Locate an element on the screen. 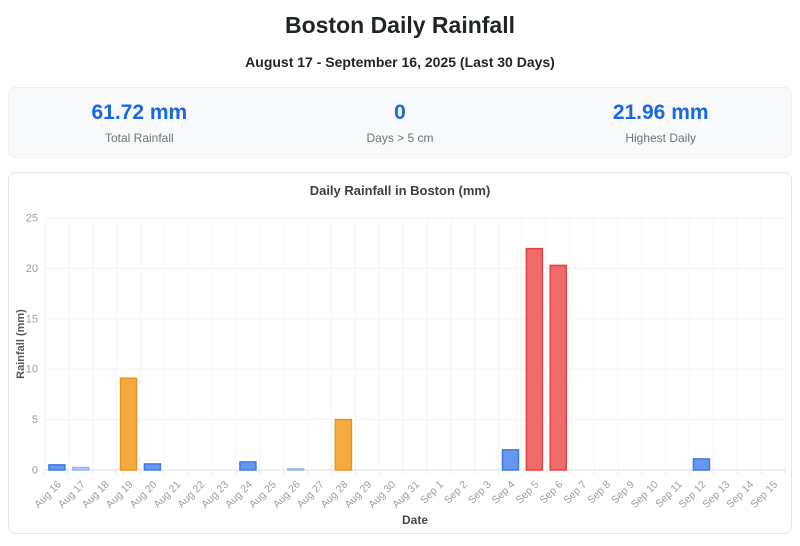 The height and width of the screenshot is (546, 800). y-tick-label: 5 is located at coordinates (35, 420).